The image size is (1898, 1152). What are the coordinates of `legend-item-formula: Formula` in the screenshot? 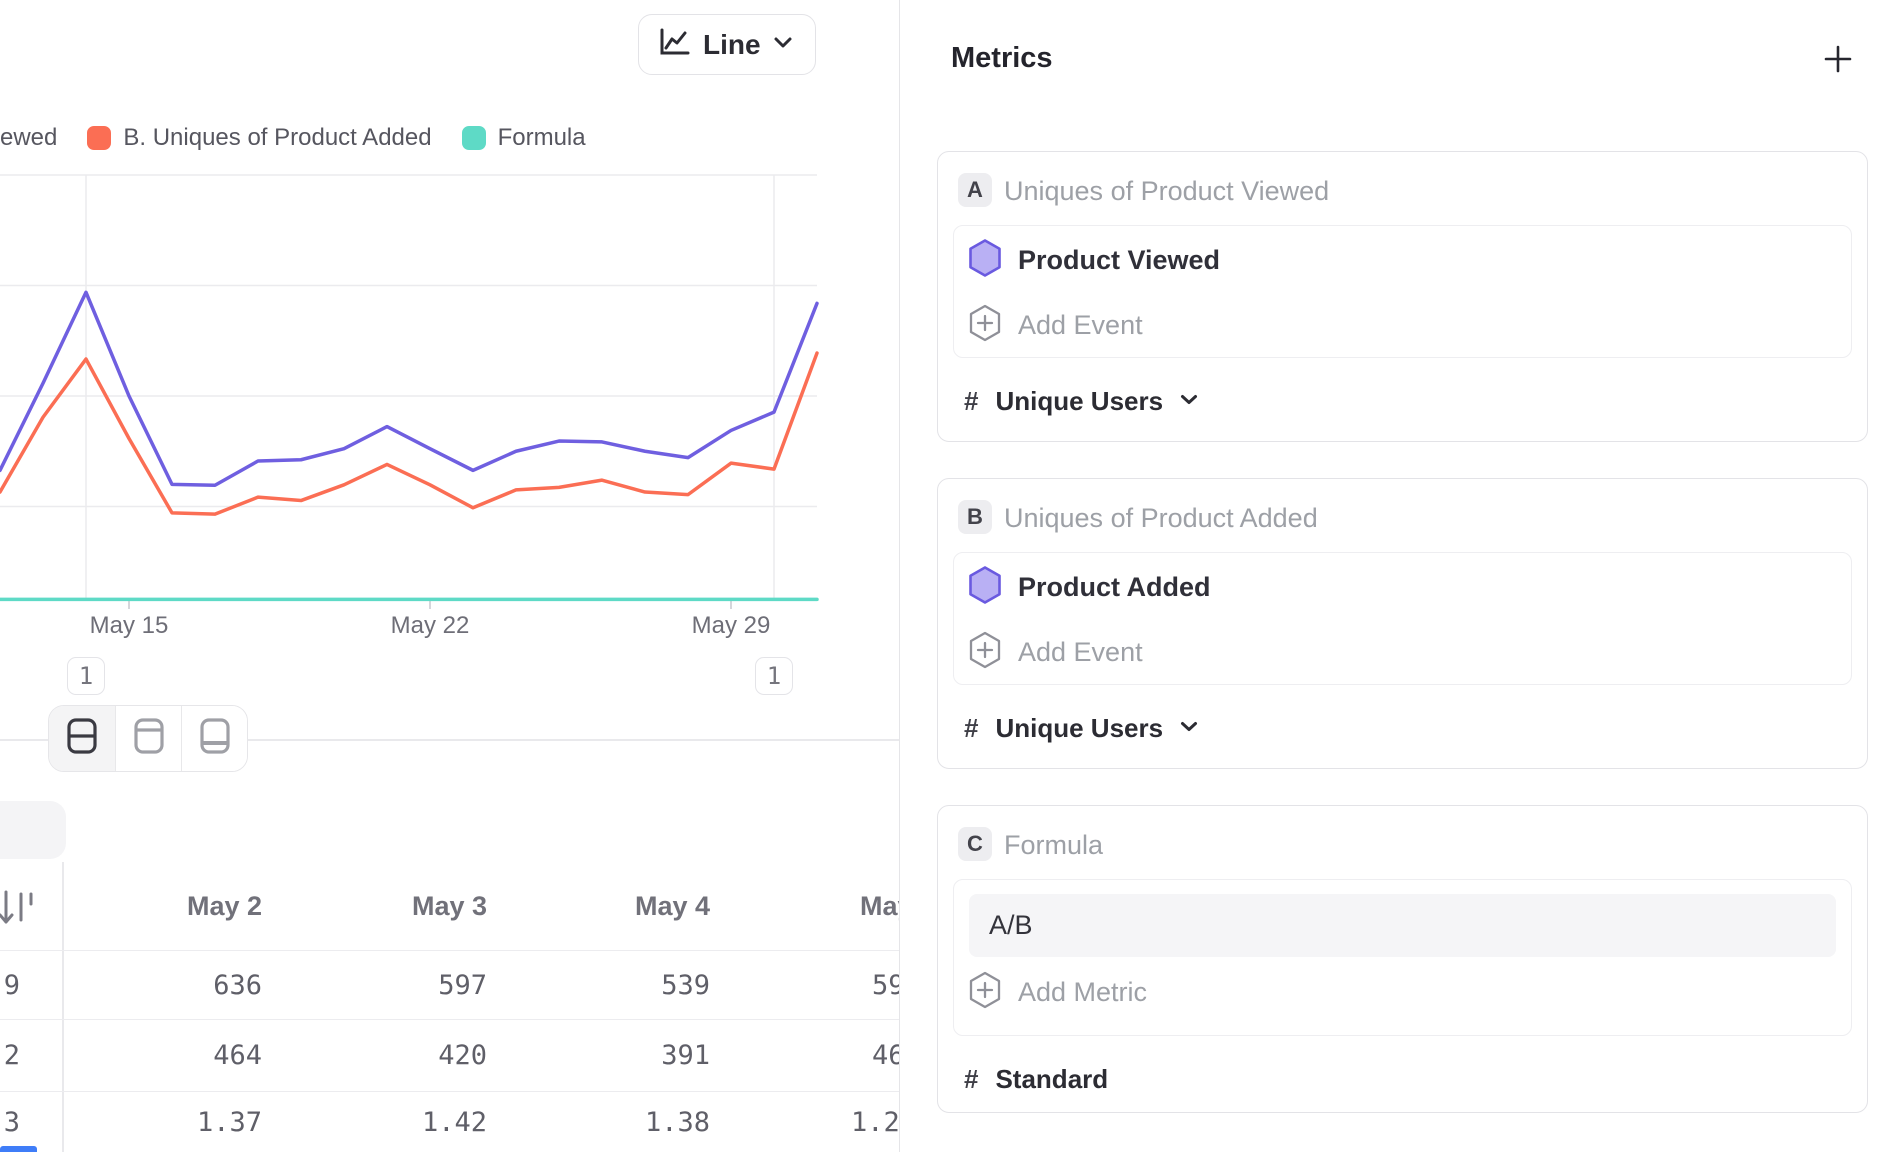 It's located at (523, 138).